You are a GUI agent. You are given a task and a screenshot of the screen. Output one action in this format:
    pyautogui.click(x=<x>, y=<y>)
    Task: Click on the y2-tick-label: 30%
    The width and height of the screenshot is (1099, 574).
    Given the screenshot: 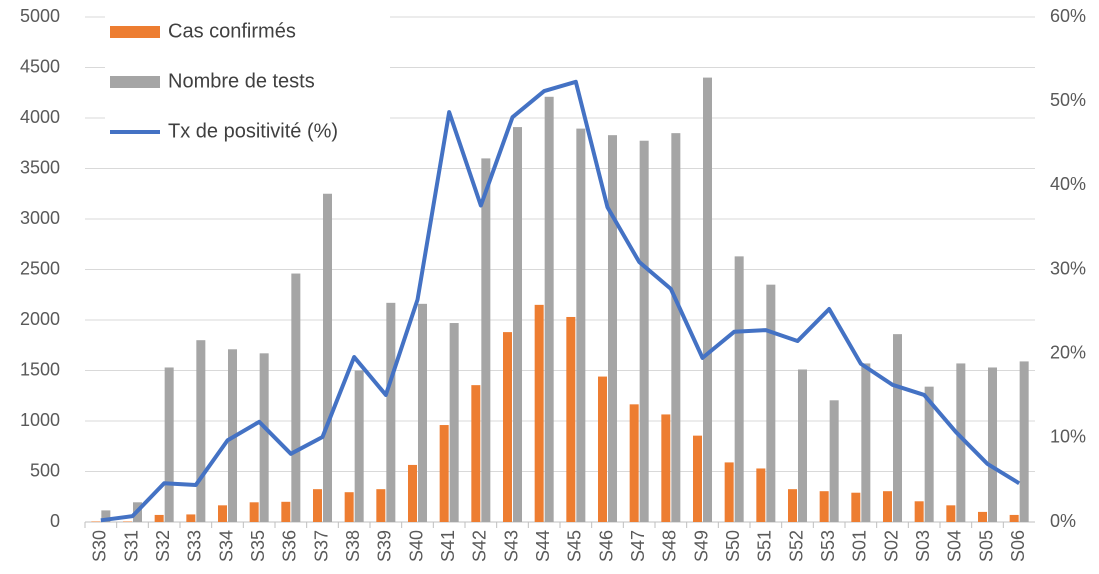 What is the action you would take?
    pyautogui.click(x=1068, y=268)
    